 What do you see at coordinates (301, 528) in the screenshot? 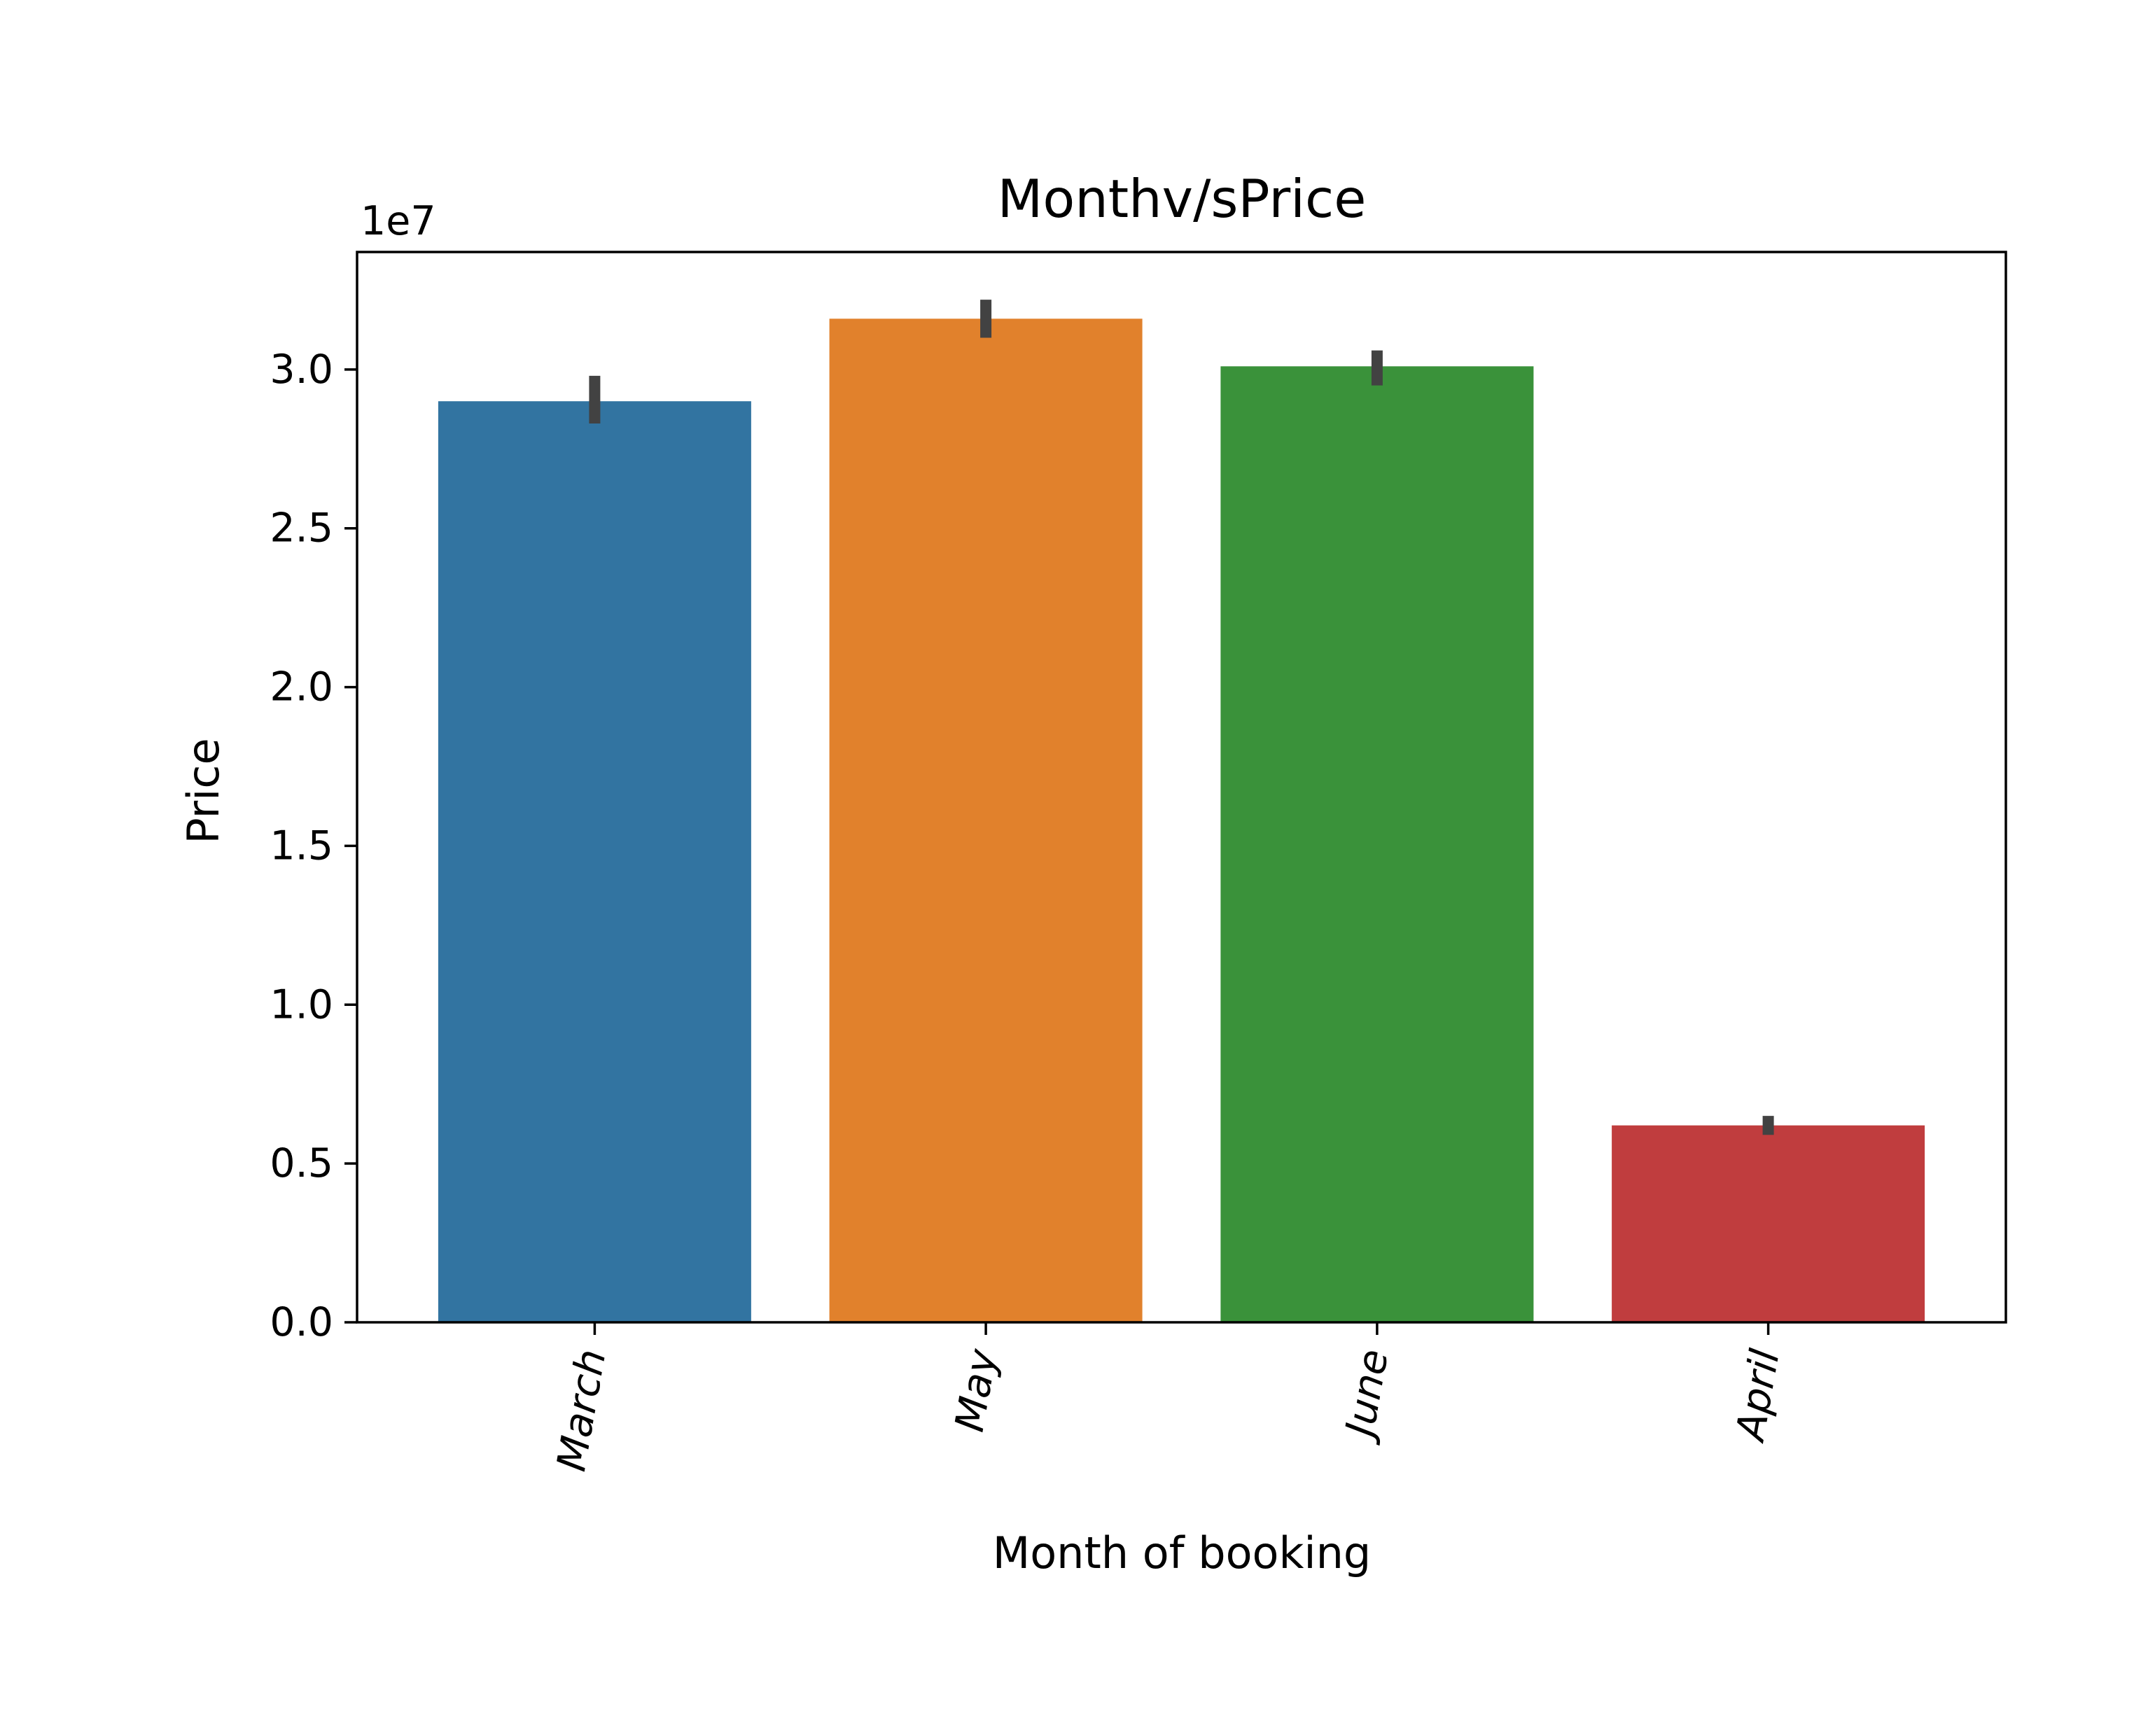
I see `y-tick-label: 2.5` at bounding box center [301, 528].